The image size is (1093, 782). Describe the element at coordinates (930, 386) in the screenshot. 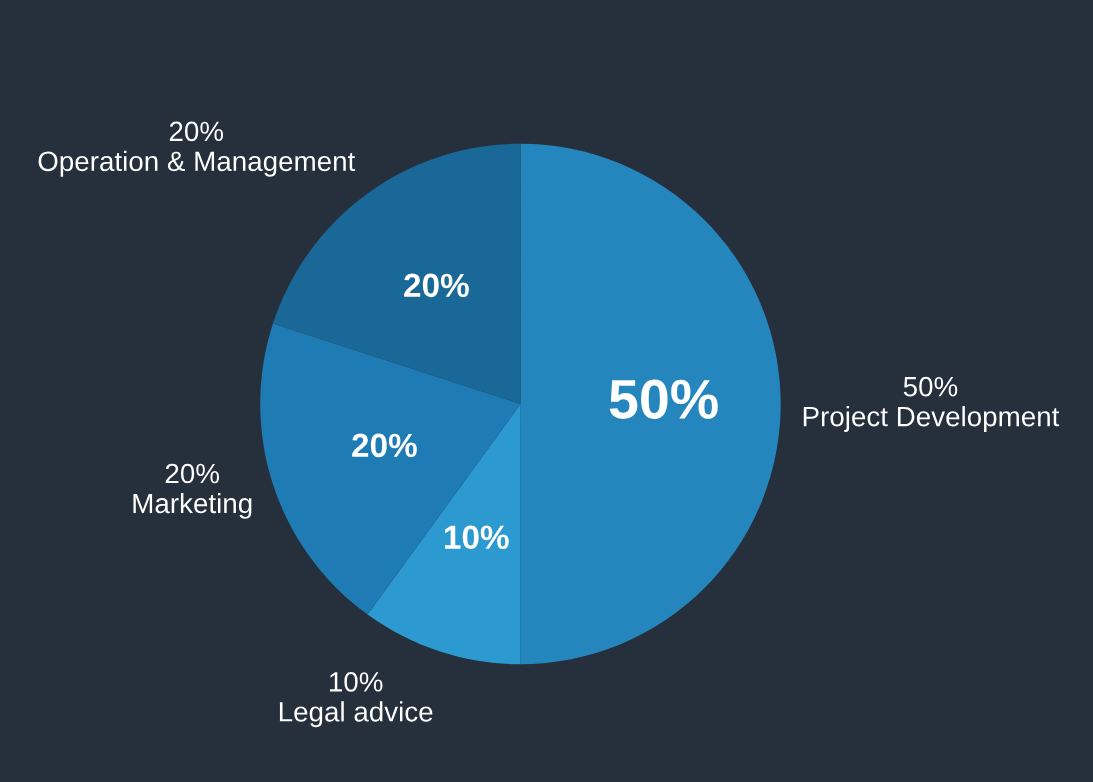

I see `text: 50%` at that location.